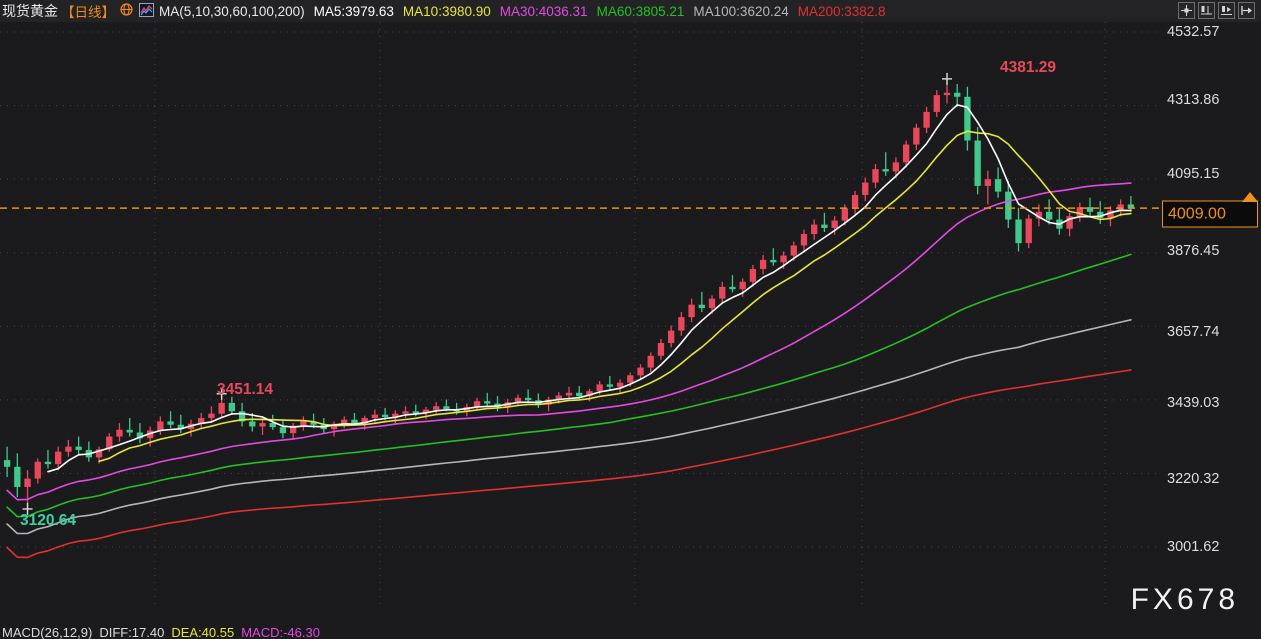 The width and height of the screenshot is (1261, 639). Describe the element at coordinates (353, 11) in the screenshot. I see `ma5-value: MA5:3979.63` at that location.